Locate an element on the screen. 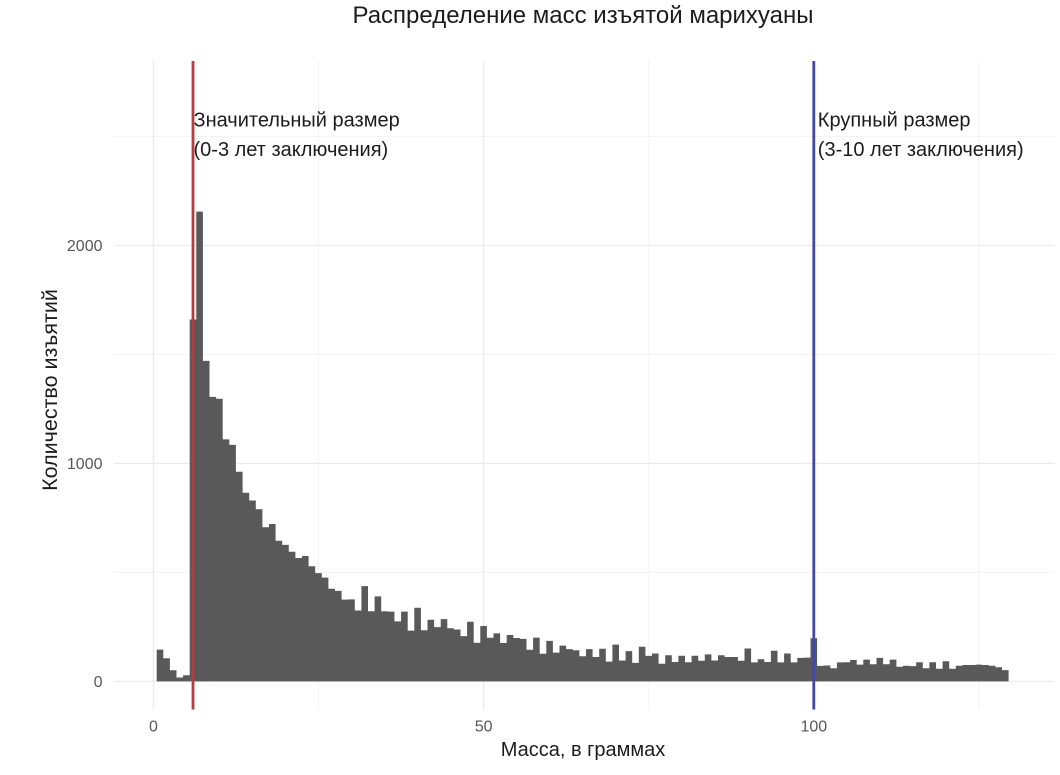  svg-text: Крупный размер is located at coordinates (894, 120).